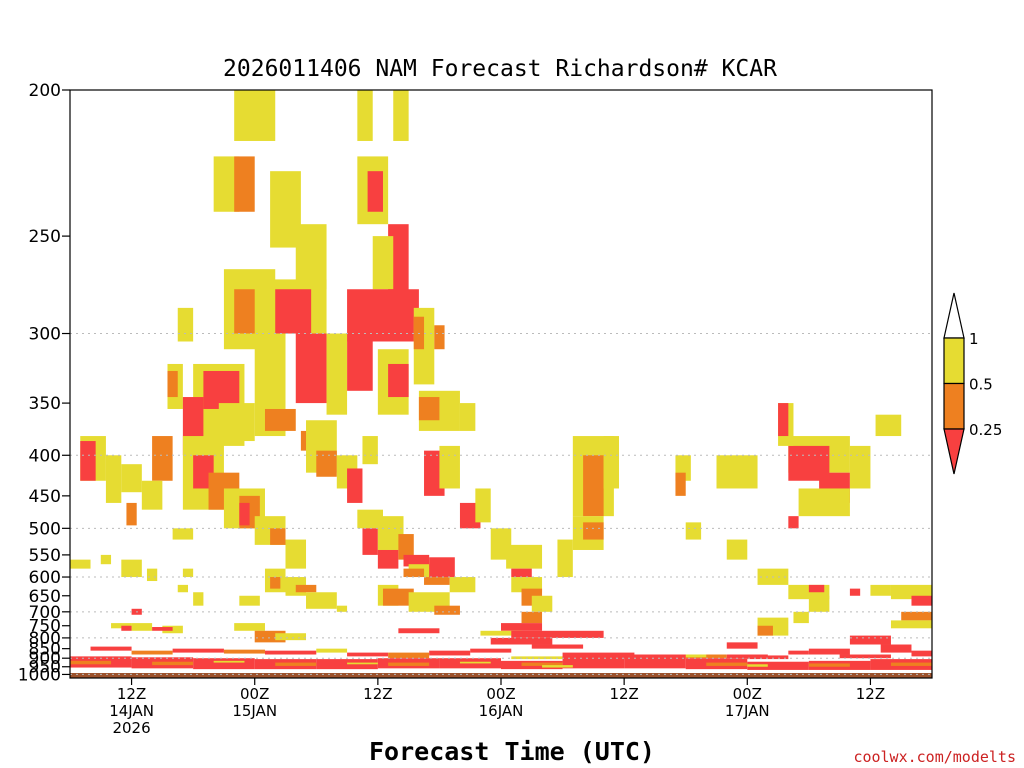  I want to click on y-tick-label: 300, so click(45, 335).